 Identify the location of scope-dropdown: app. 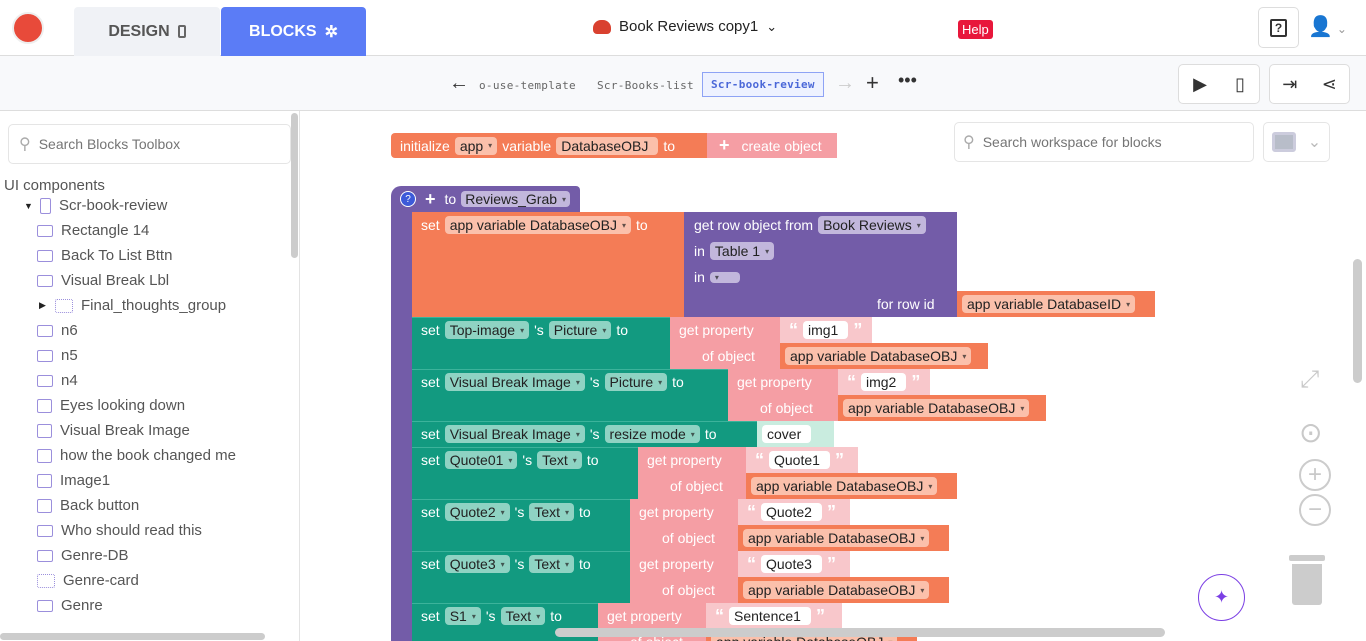
(476, 145).